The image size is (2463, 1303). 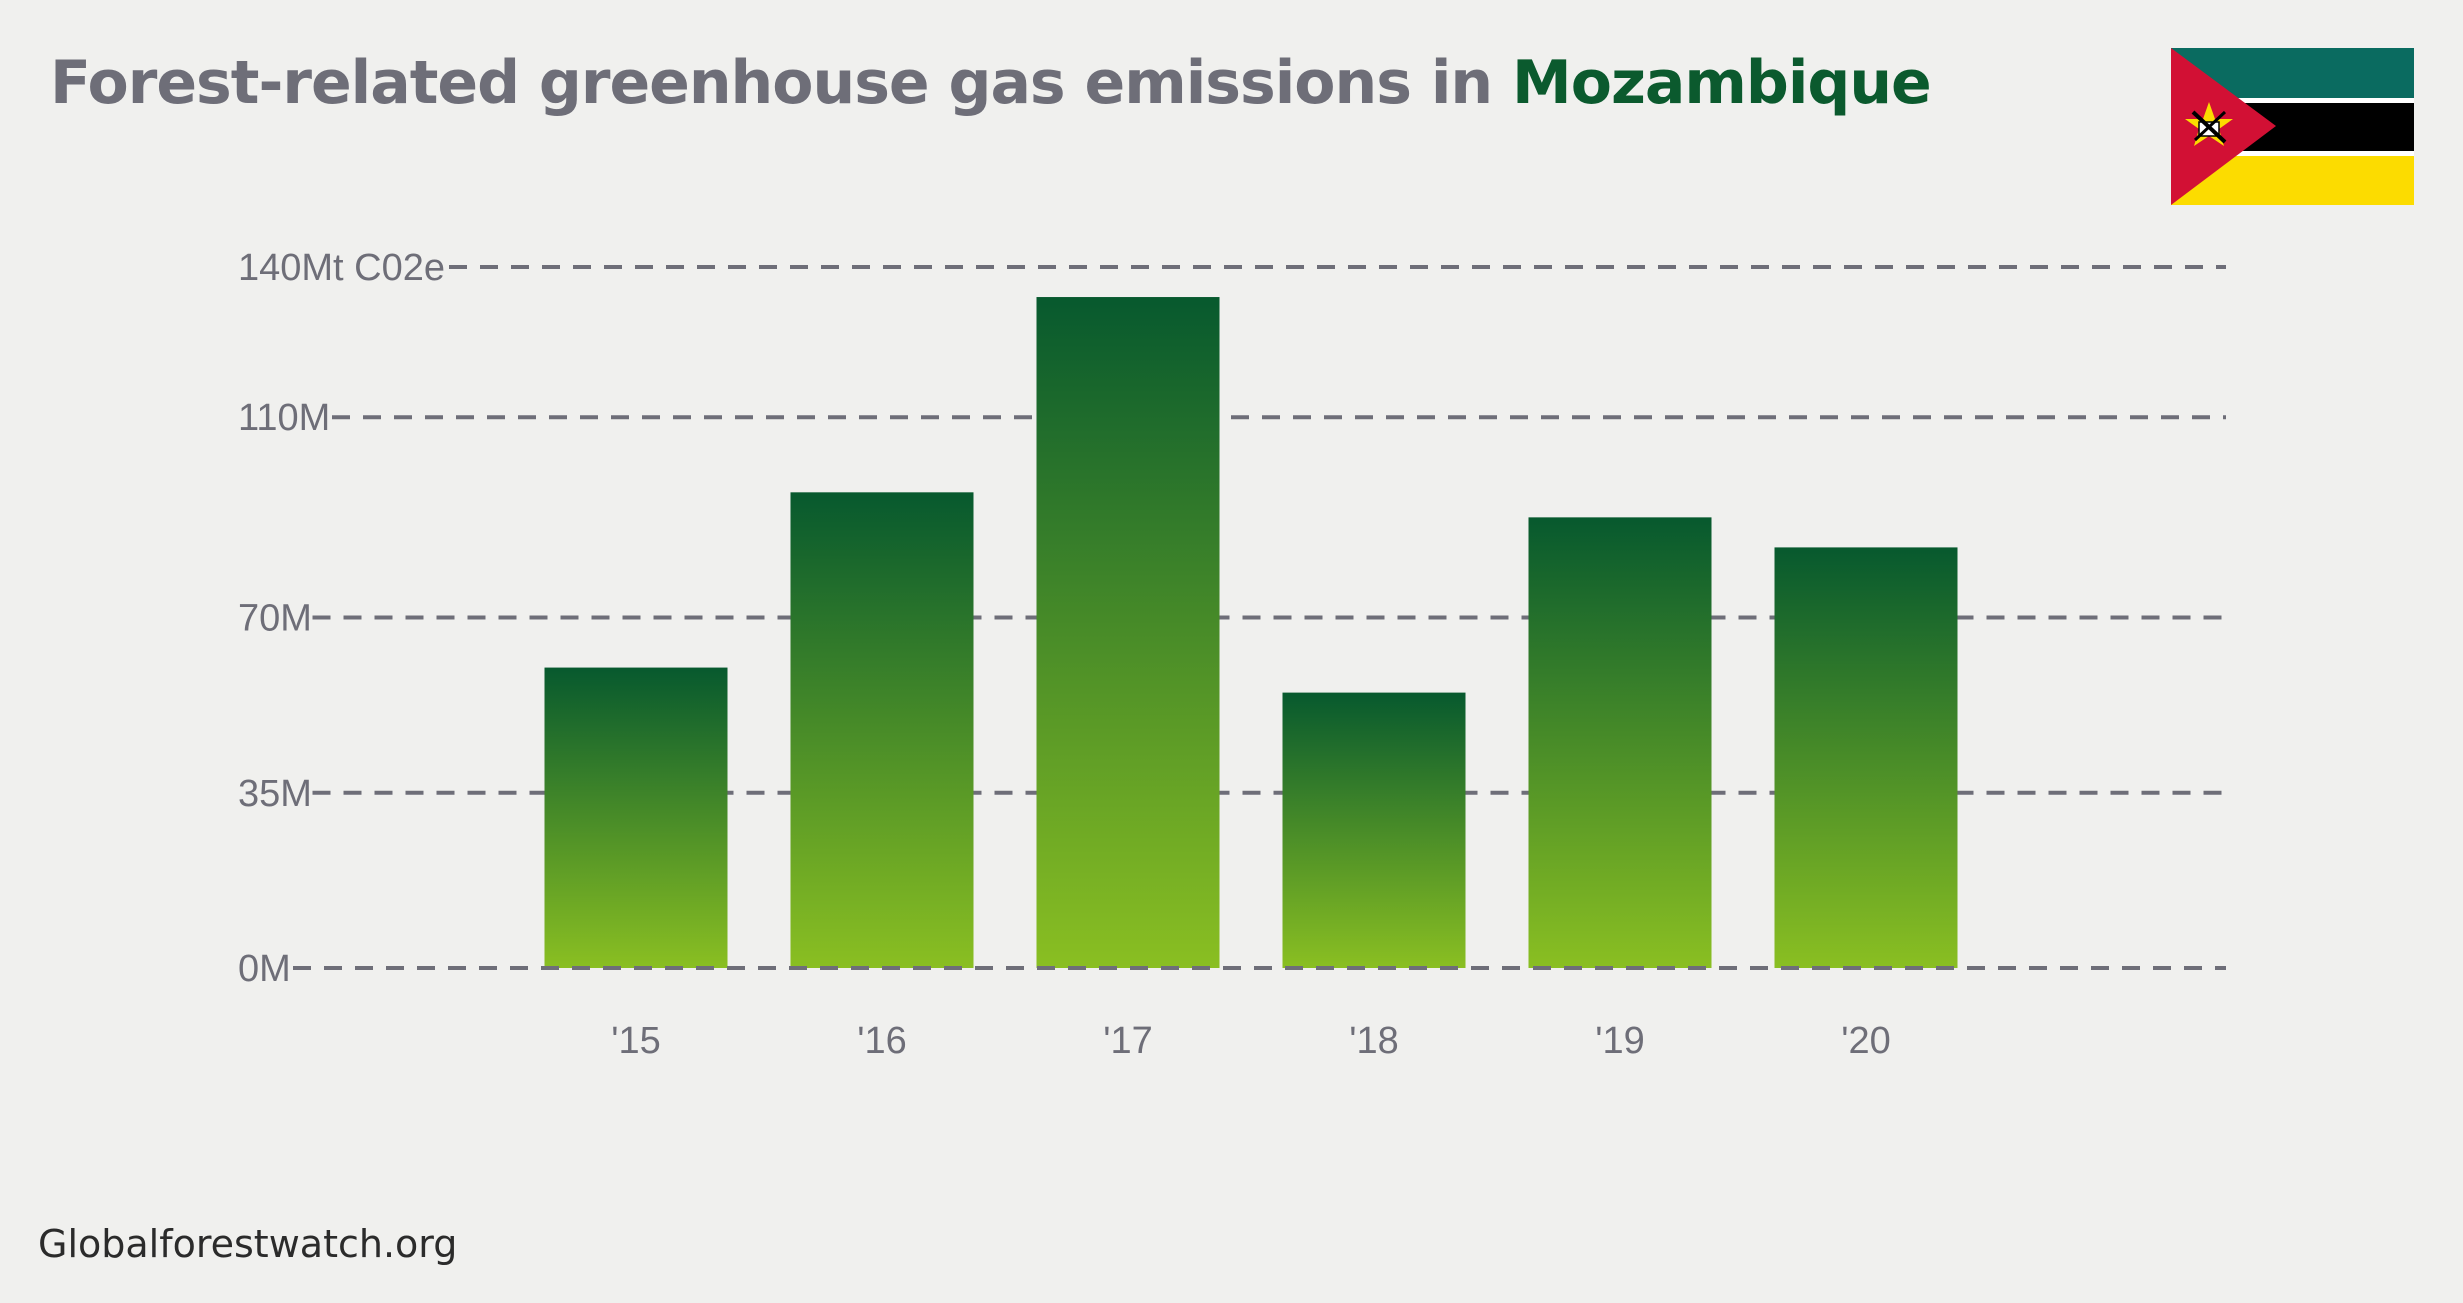 I want to click on x-tick-label: '19, so click(x=1620, y=1041).